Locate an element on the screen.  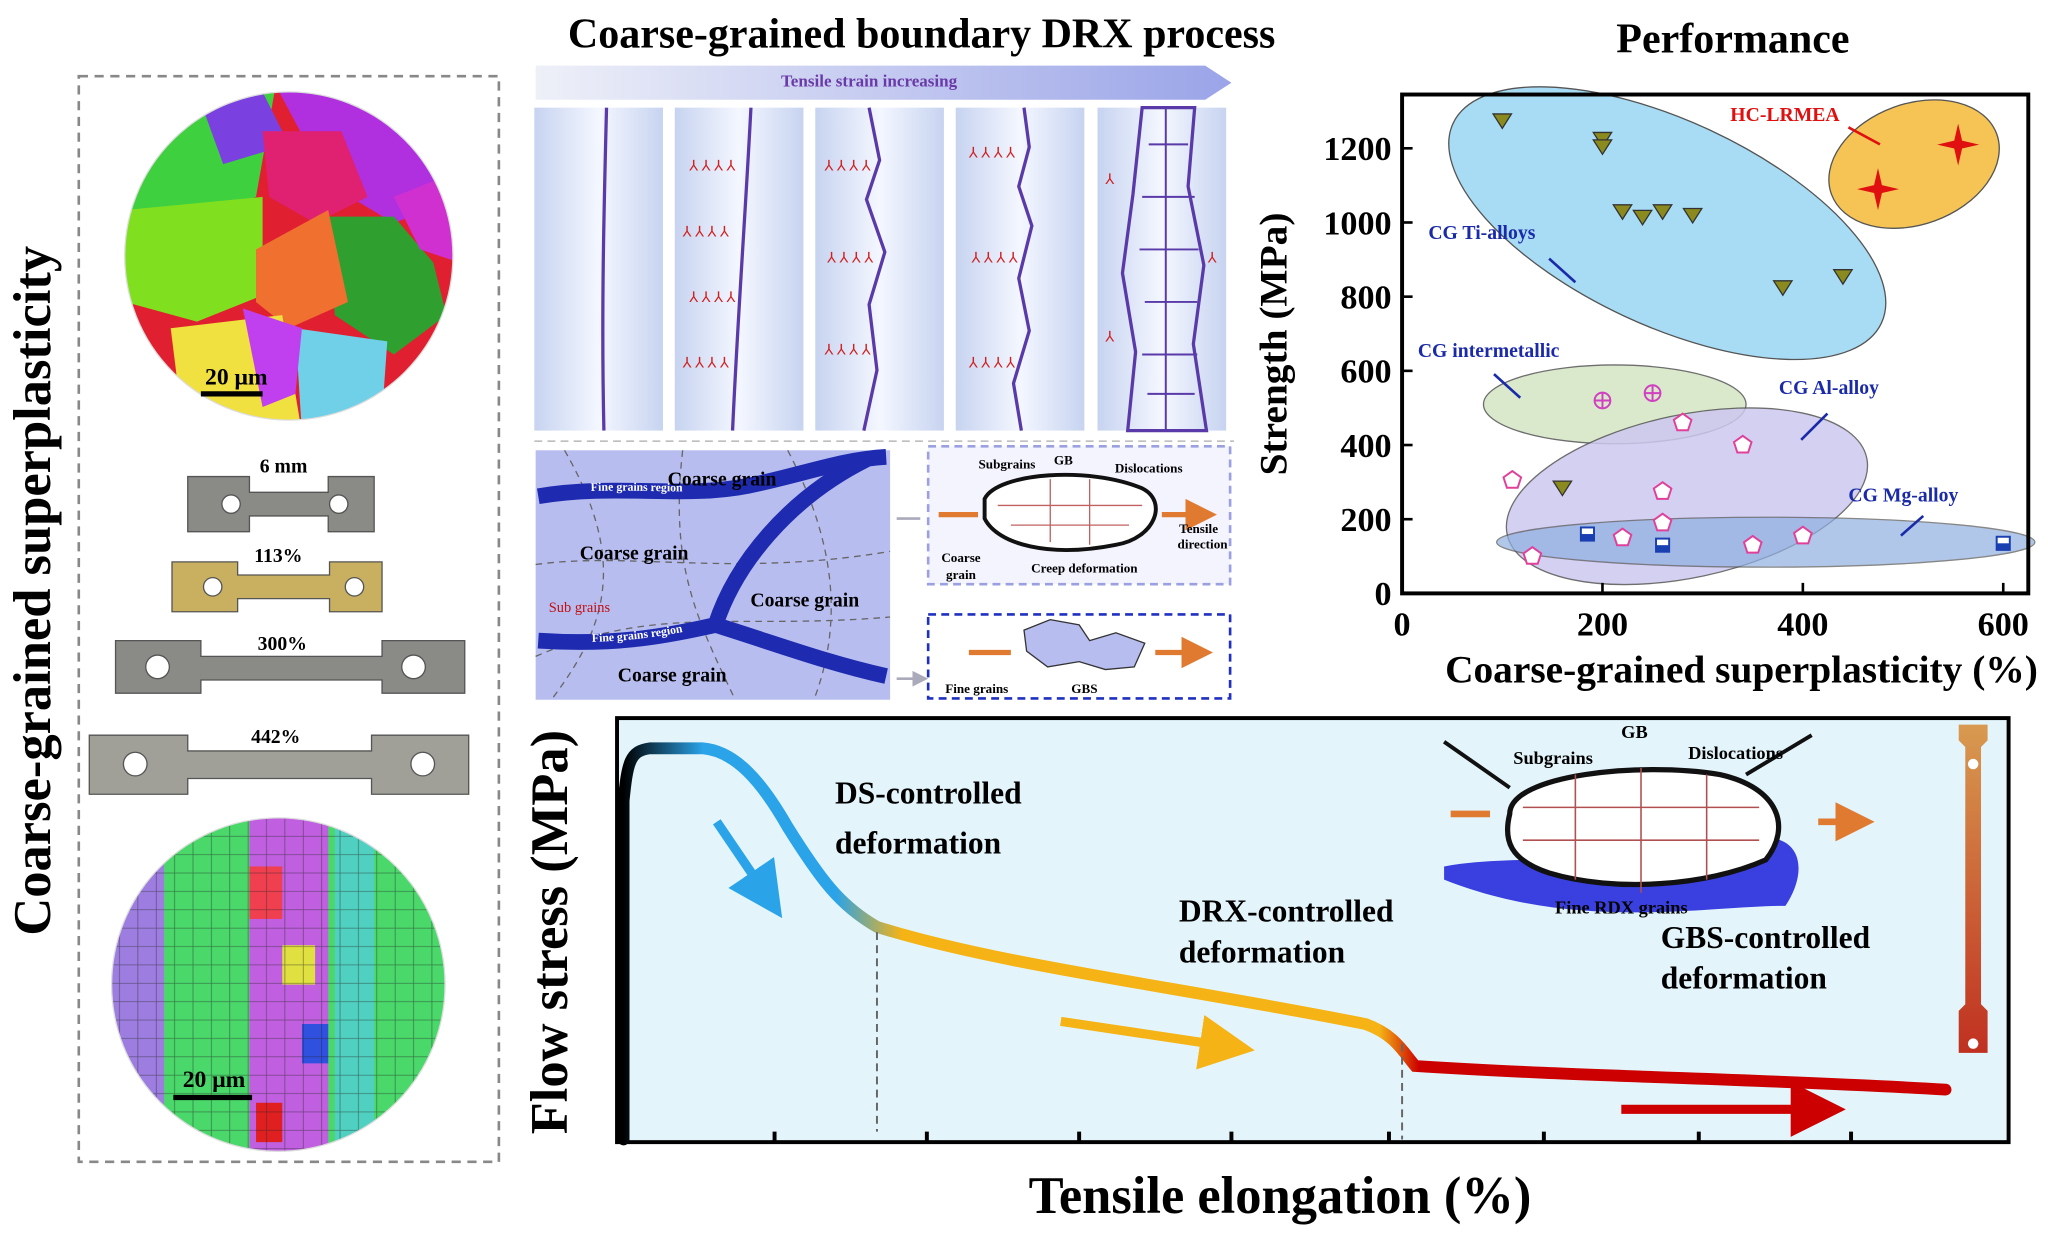
series-label: CG Al-alloy is located at coordinates (1829, 388).